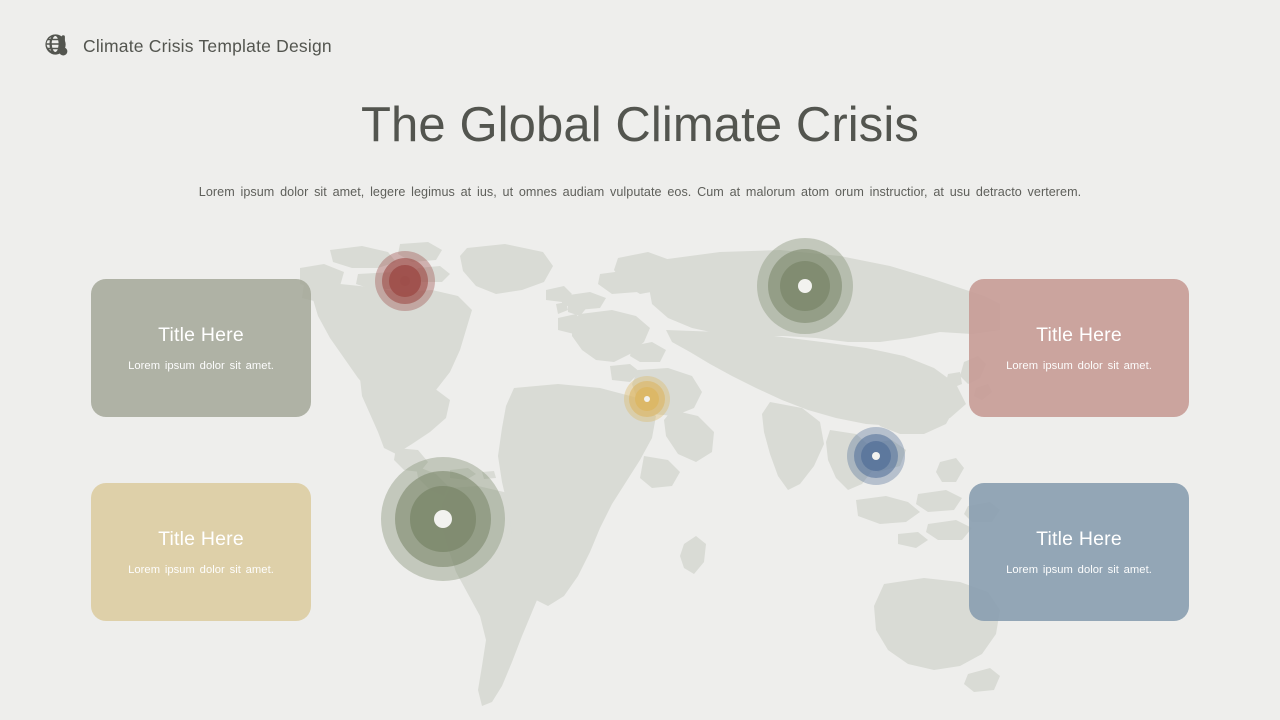 The height and width of the screenshot is (720, 1280). What do you see at coordinates (201, 366) in the screenshot?
I see `card-top-left-description: Lorem ipsum dolor sit amet.` at bounding box center [201, 366].